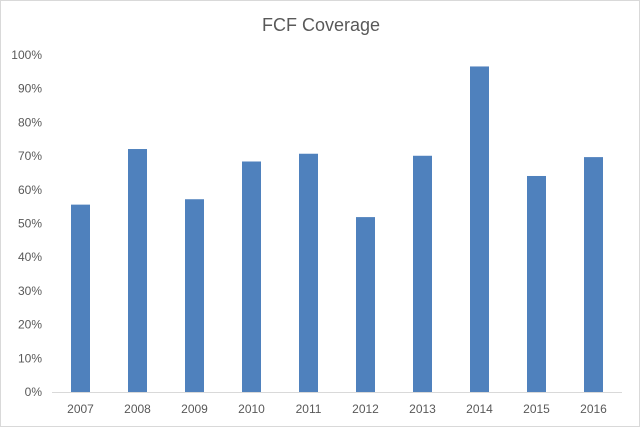 Image resolution: width=640 pixels, height=427 pixels. What do you see at coordinates (30, 122) in the screenshot?
I see `y-tick-label: 80%` at bounding box center [30, 122].